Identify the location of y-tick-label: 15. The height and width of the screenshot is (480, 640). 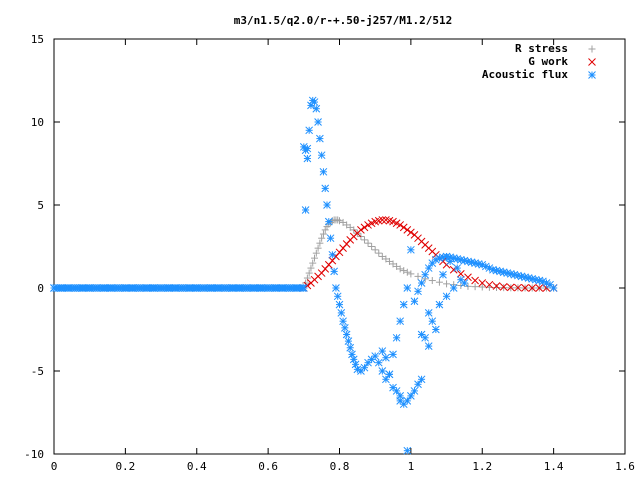
(37, 39).